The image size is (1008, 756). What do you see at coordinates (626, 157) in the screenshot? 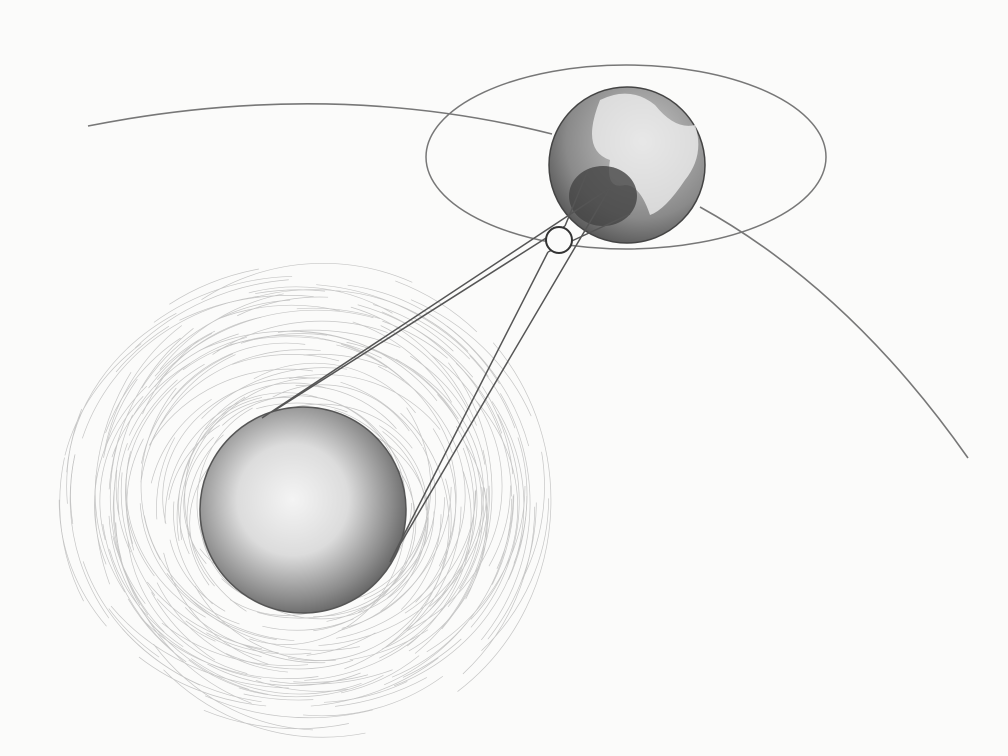
I see `moon-orbit` at bounding box center [626, 157].